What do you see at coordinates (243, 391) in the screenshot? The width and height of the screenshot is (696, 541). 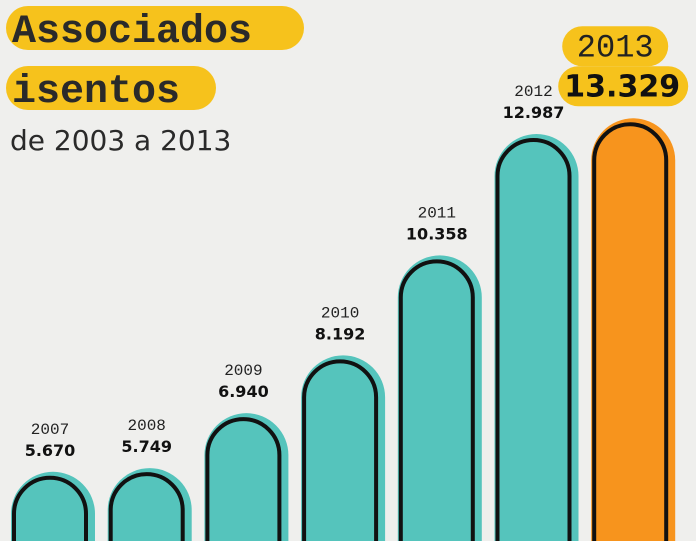 I see `value-label: 6.940` at bounding box center [243, 391].